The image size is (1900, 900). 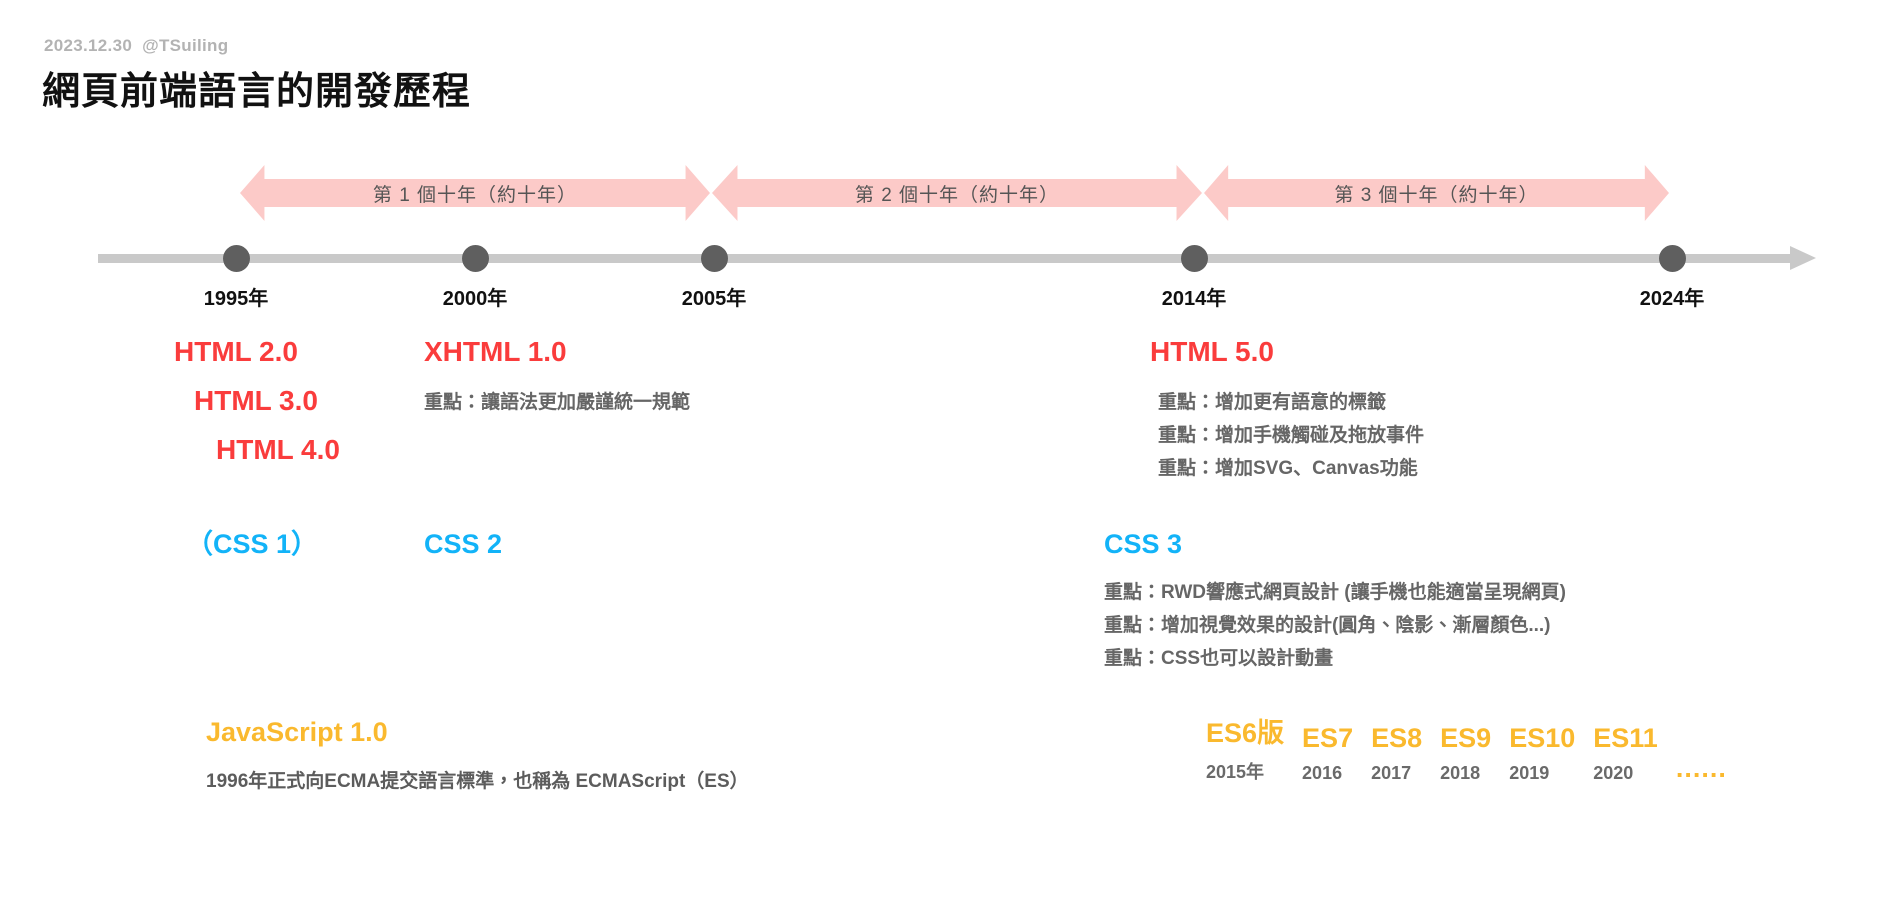 What do you see at coordinates (495, 351) in the screenshot?
I see `xhtml-title: XHTML 1.0` at bounding box center [495, 351].